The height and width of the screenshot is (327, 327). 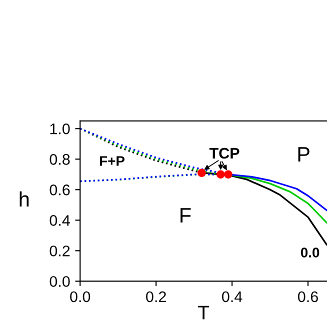 What do you see at coordinates (310, 253) in the screenshot?
I see `annotation: 0.0` at bounding box center [310, 253].